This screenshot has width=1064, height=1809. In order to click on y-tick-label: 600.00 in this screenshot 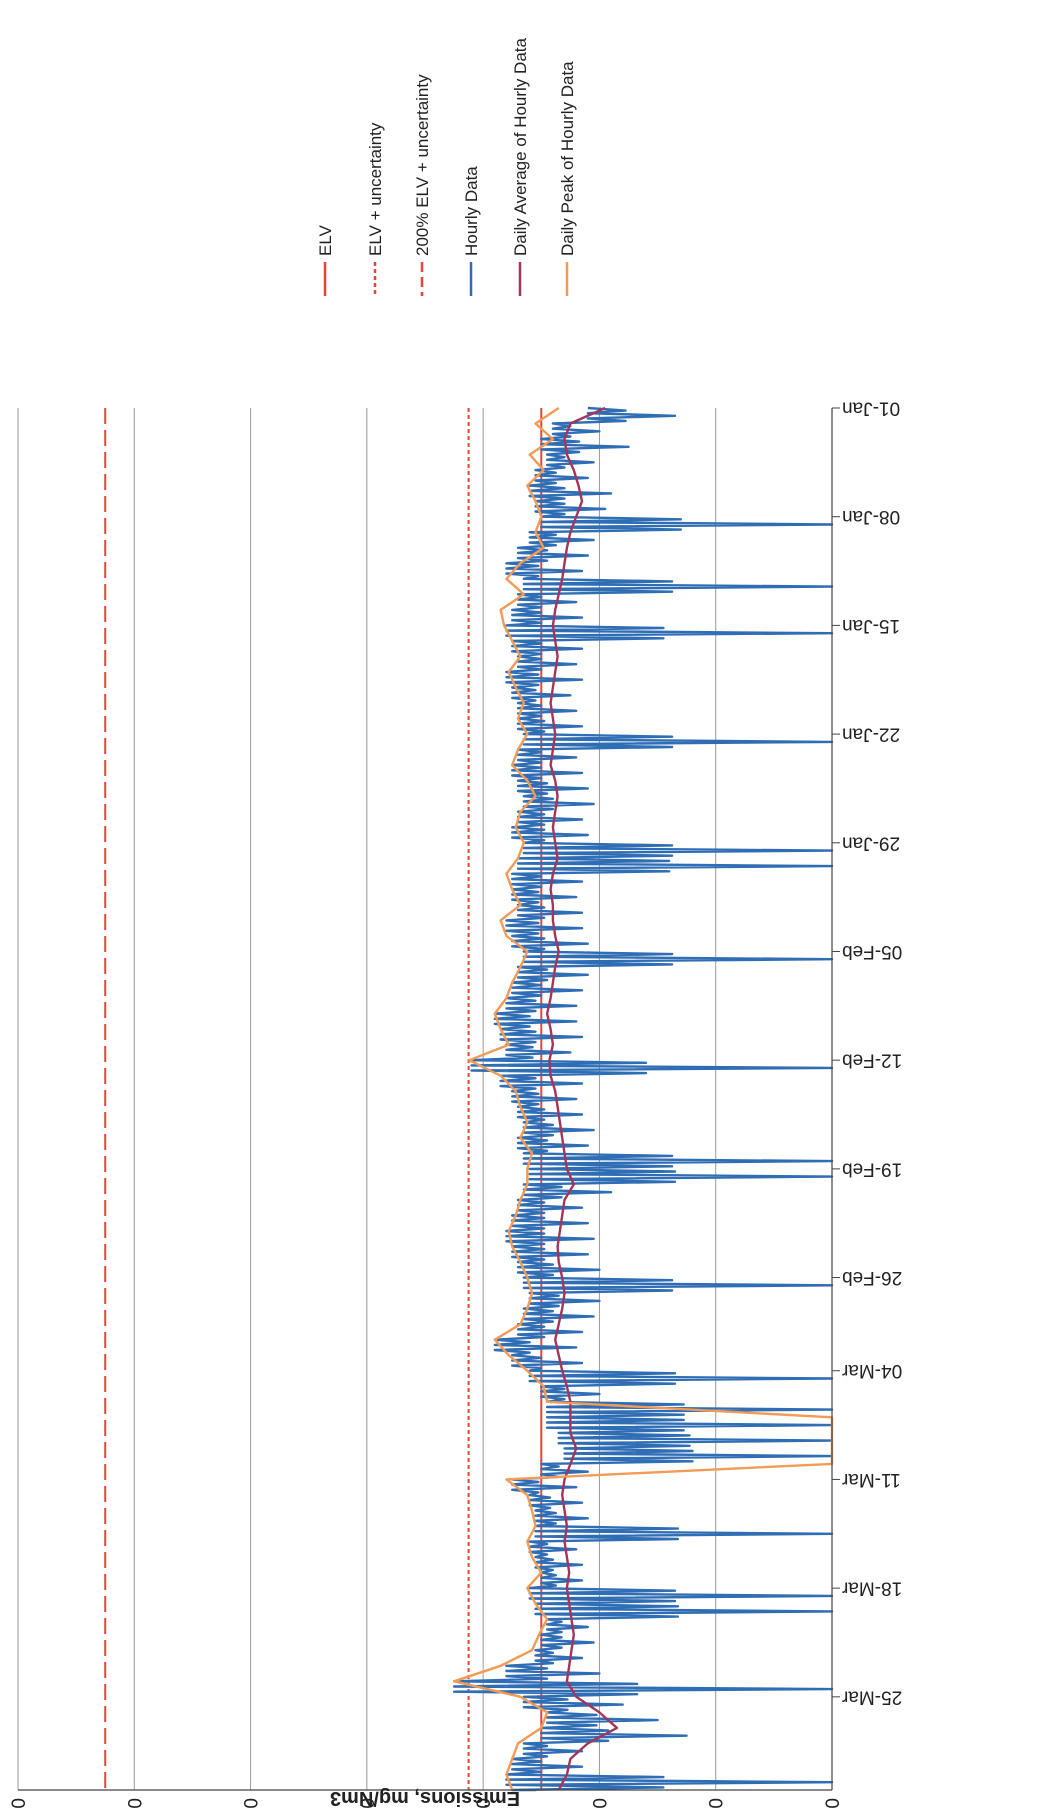, I will do `click(135, 1803)`.